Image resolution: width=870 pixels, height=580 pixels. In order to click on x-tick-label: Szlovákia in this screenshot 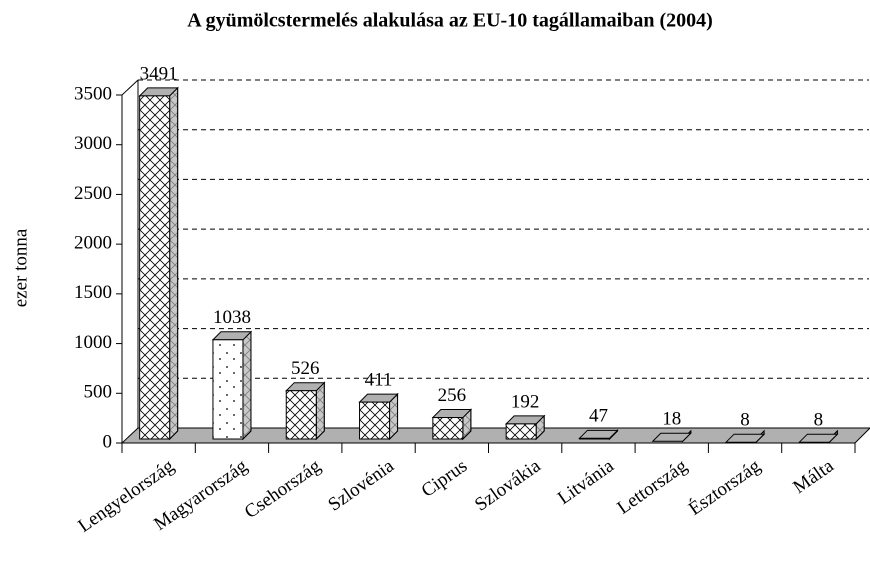, I will do `click(508, 485)`.